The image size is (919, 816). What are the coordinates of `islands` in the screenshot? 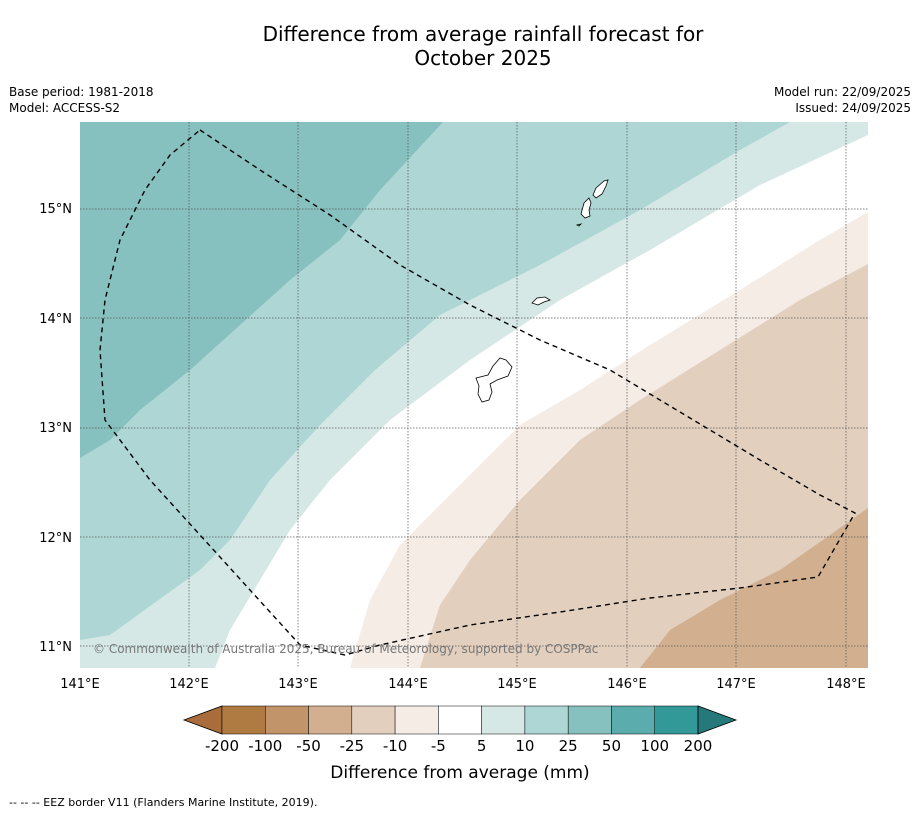 It's located at (542, 291).